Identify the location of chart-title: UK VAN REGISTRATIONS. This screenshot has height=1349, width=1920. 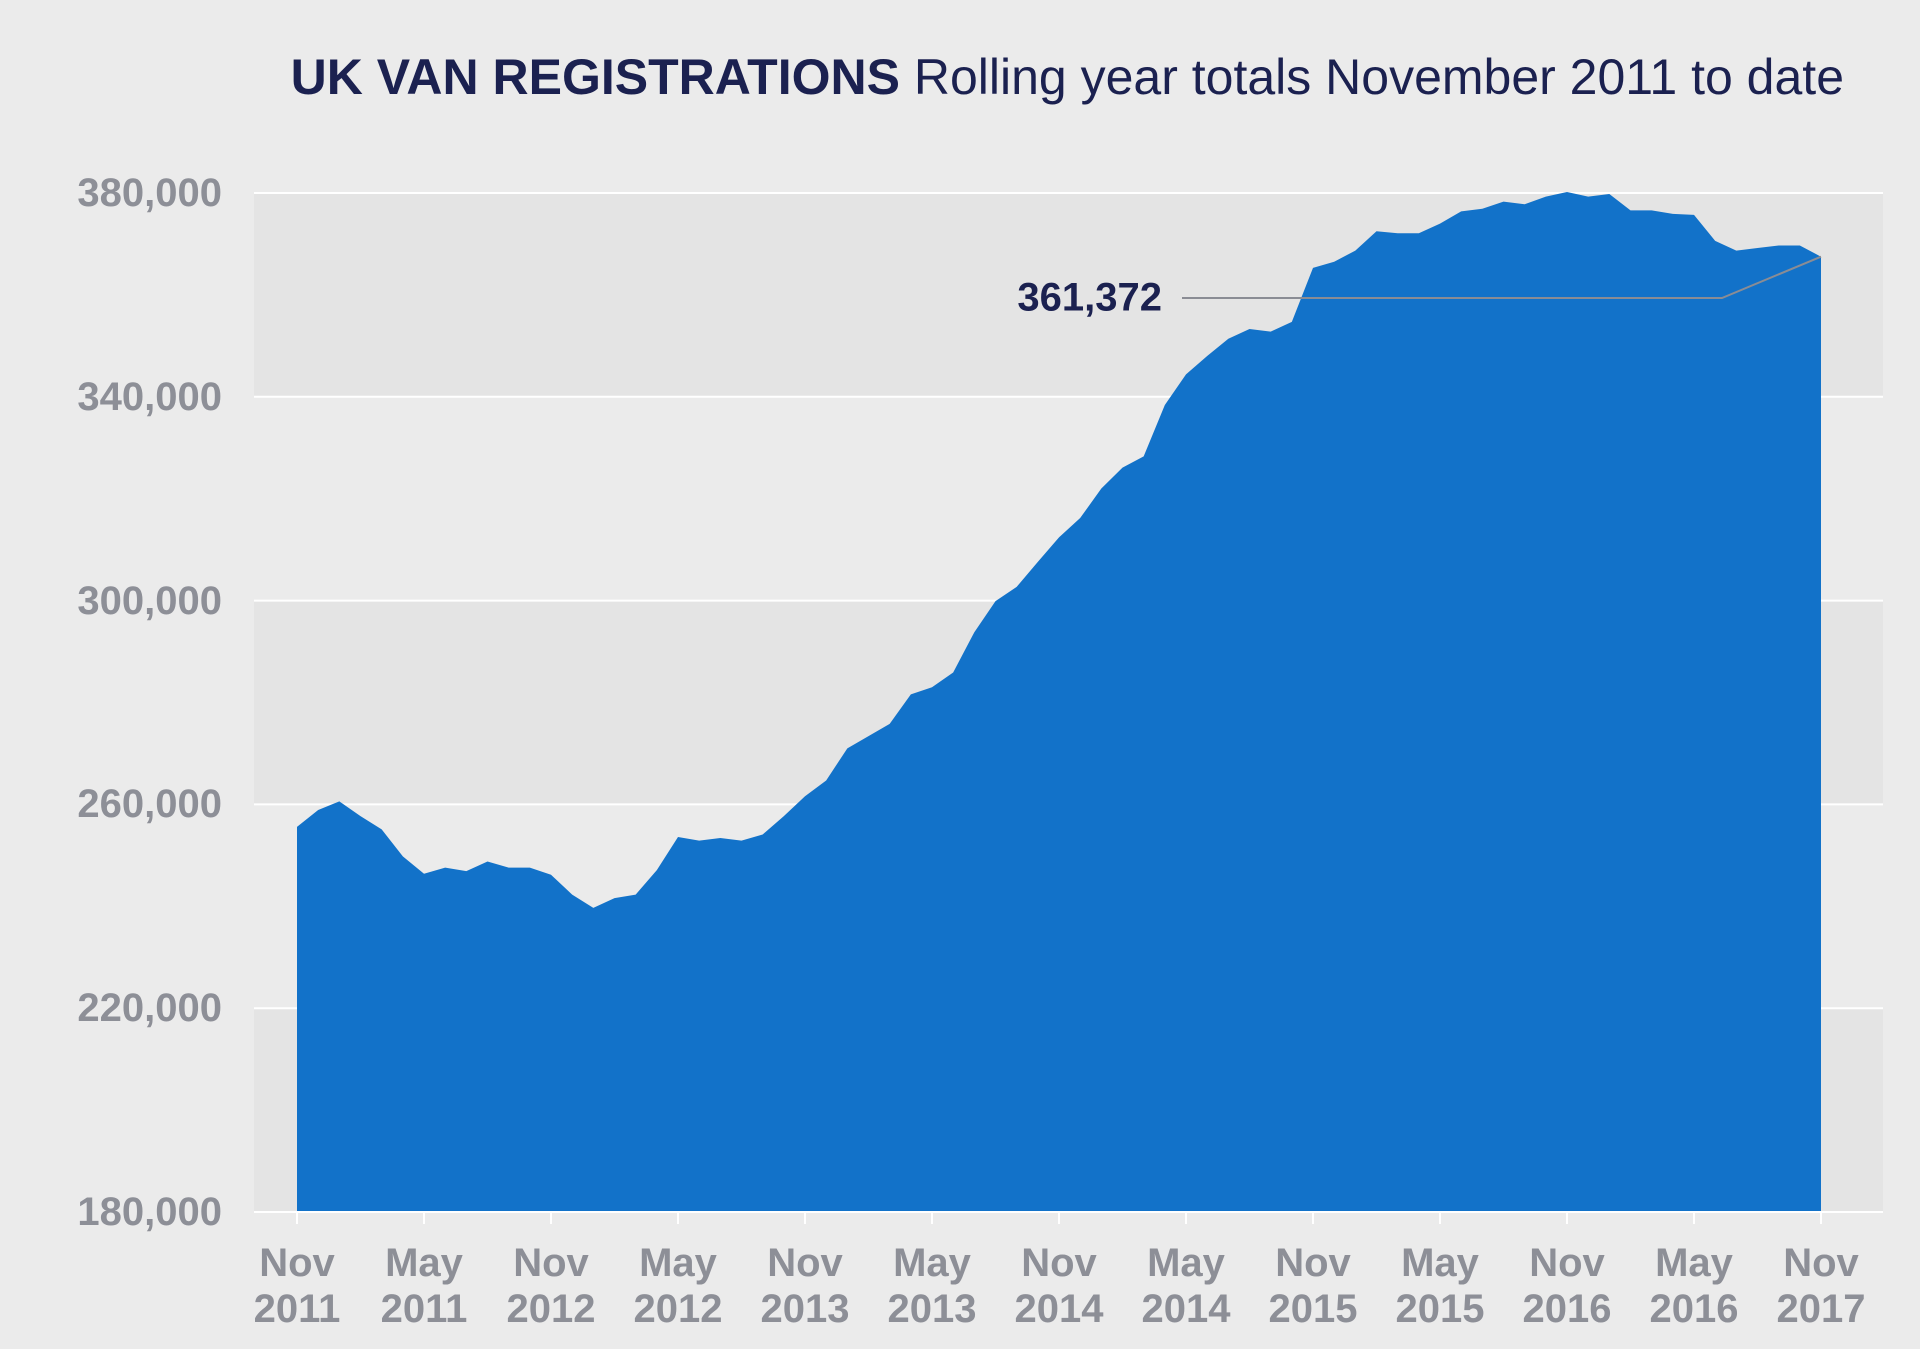
(595, 77).